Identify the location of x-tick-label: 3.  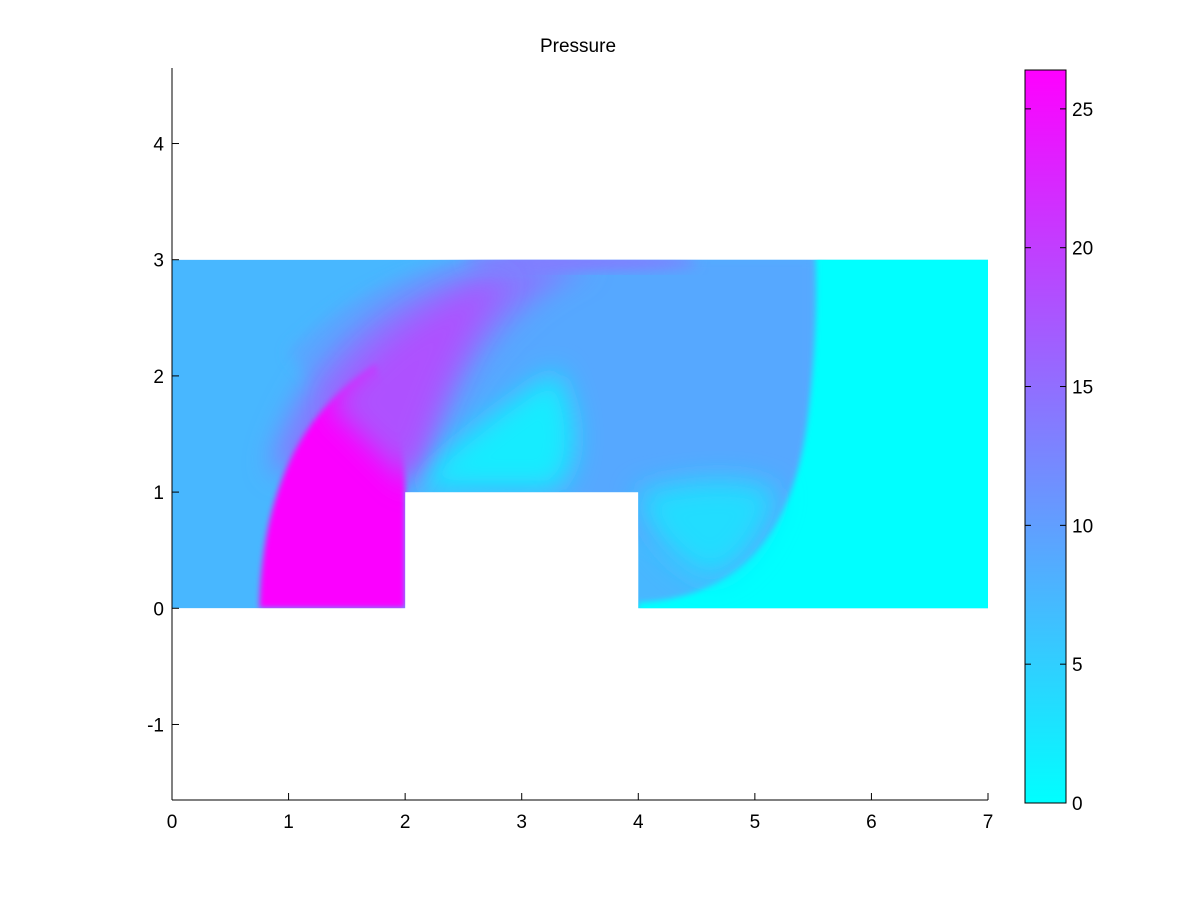
(521, 822).